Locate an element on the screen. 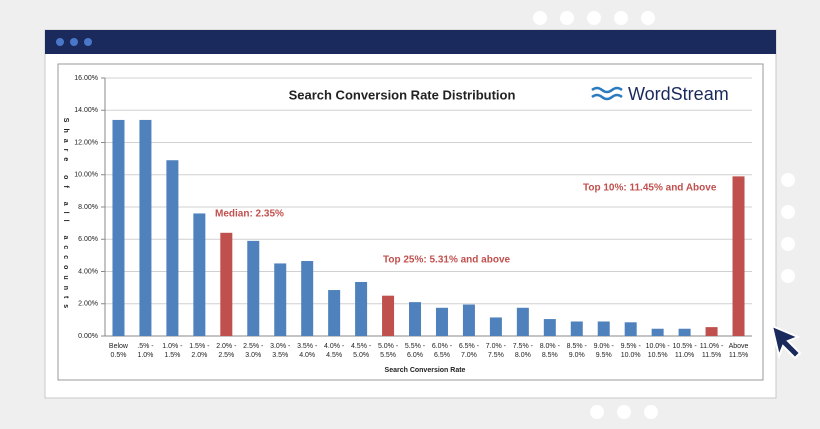  title-bar is located at coordinates (410, 42).